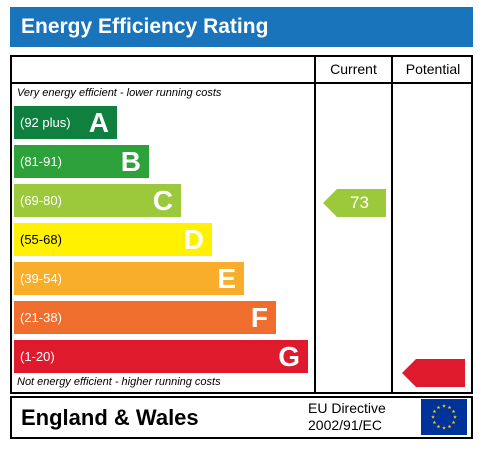  I want to click on rating-band-e: (39-54) E, so click(129, 278).